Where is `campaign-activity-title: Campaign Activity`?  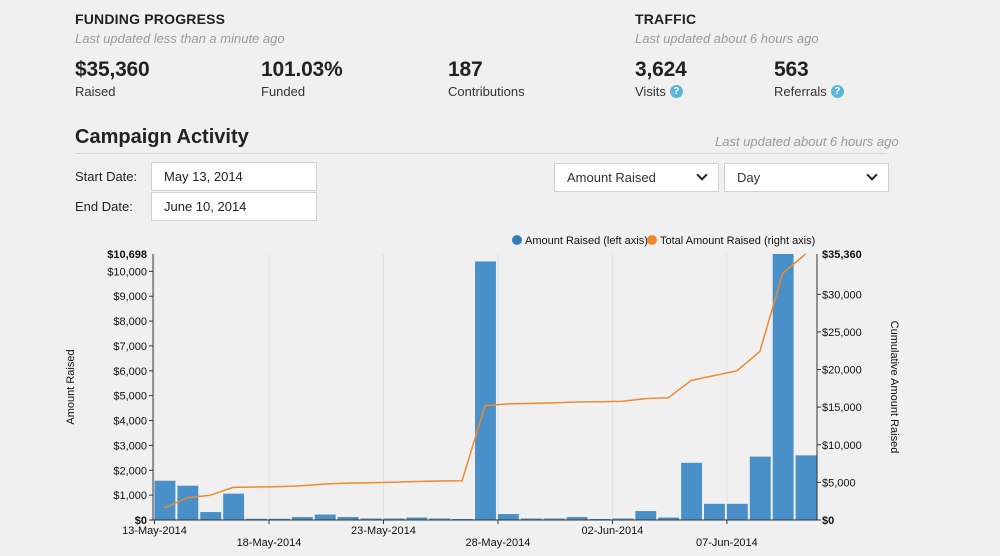
campaign-activity-title: Campaign Activity is located at coordinates (162, 137).